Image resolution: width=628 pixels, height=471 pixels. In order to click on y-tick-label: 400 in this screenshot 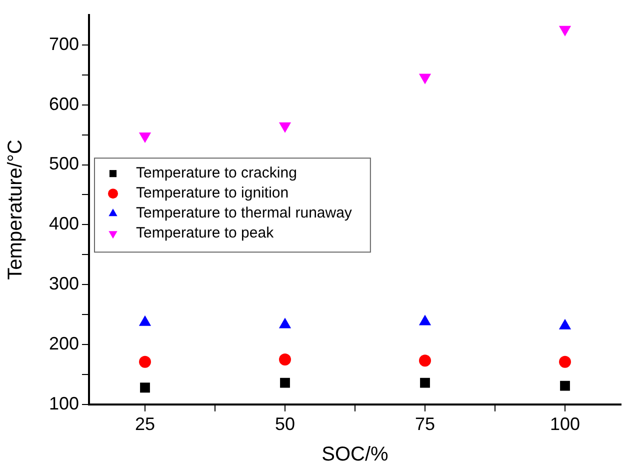, I will do `click(63, 224)`.